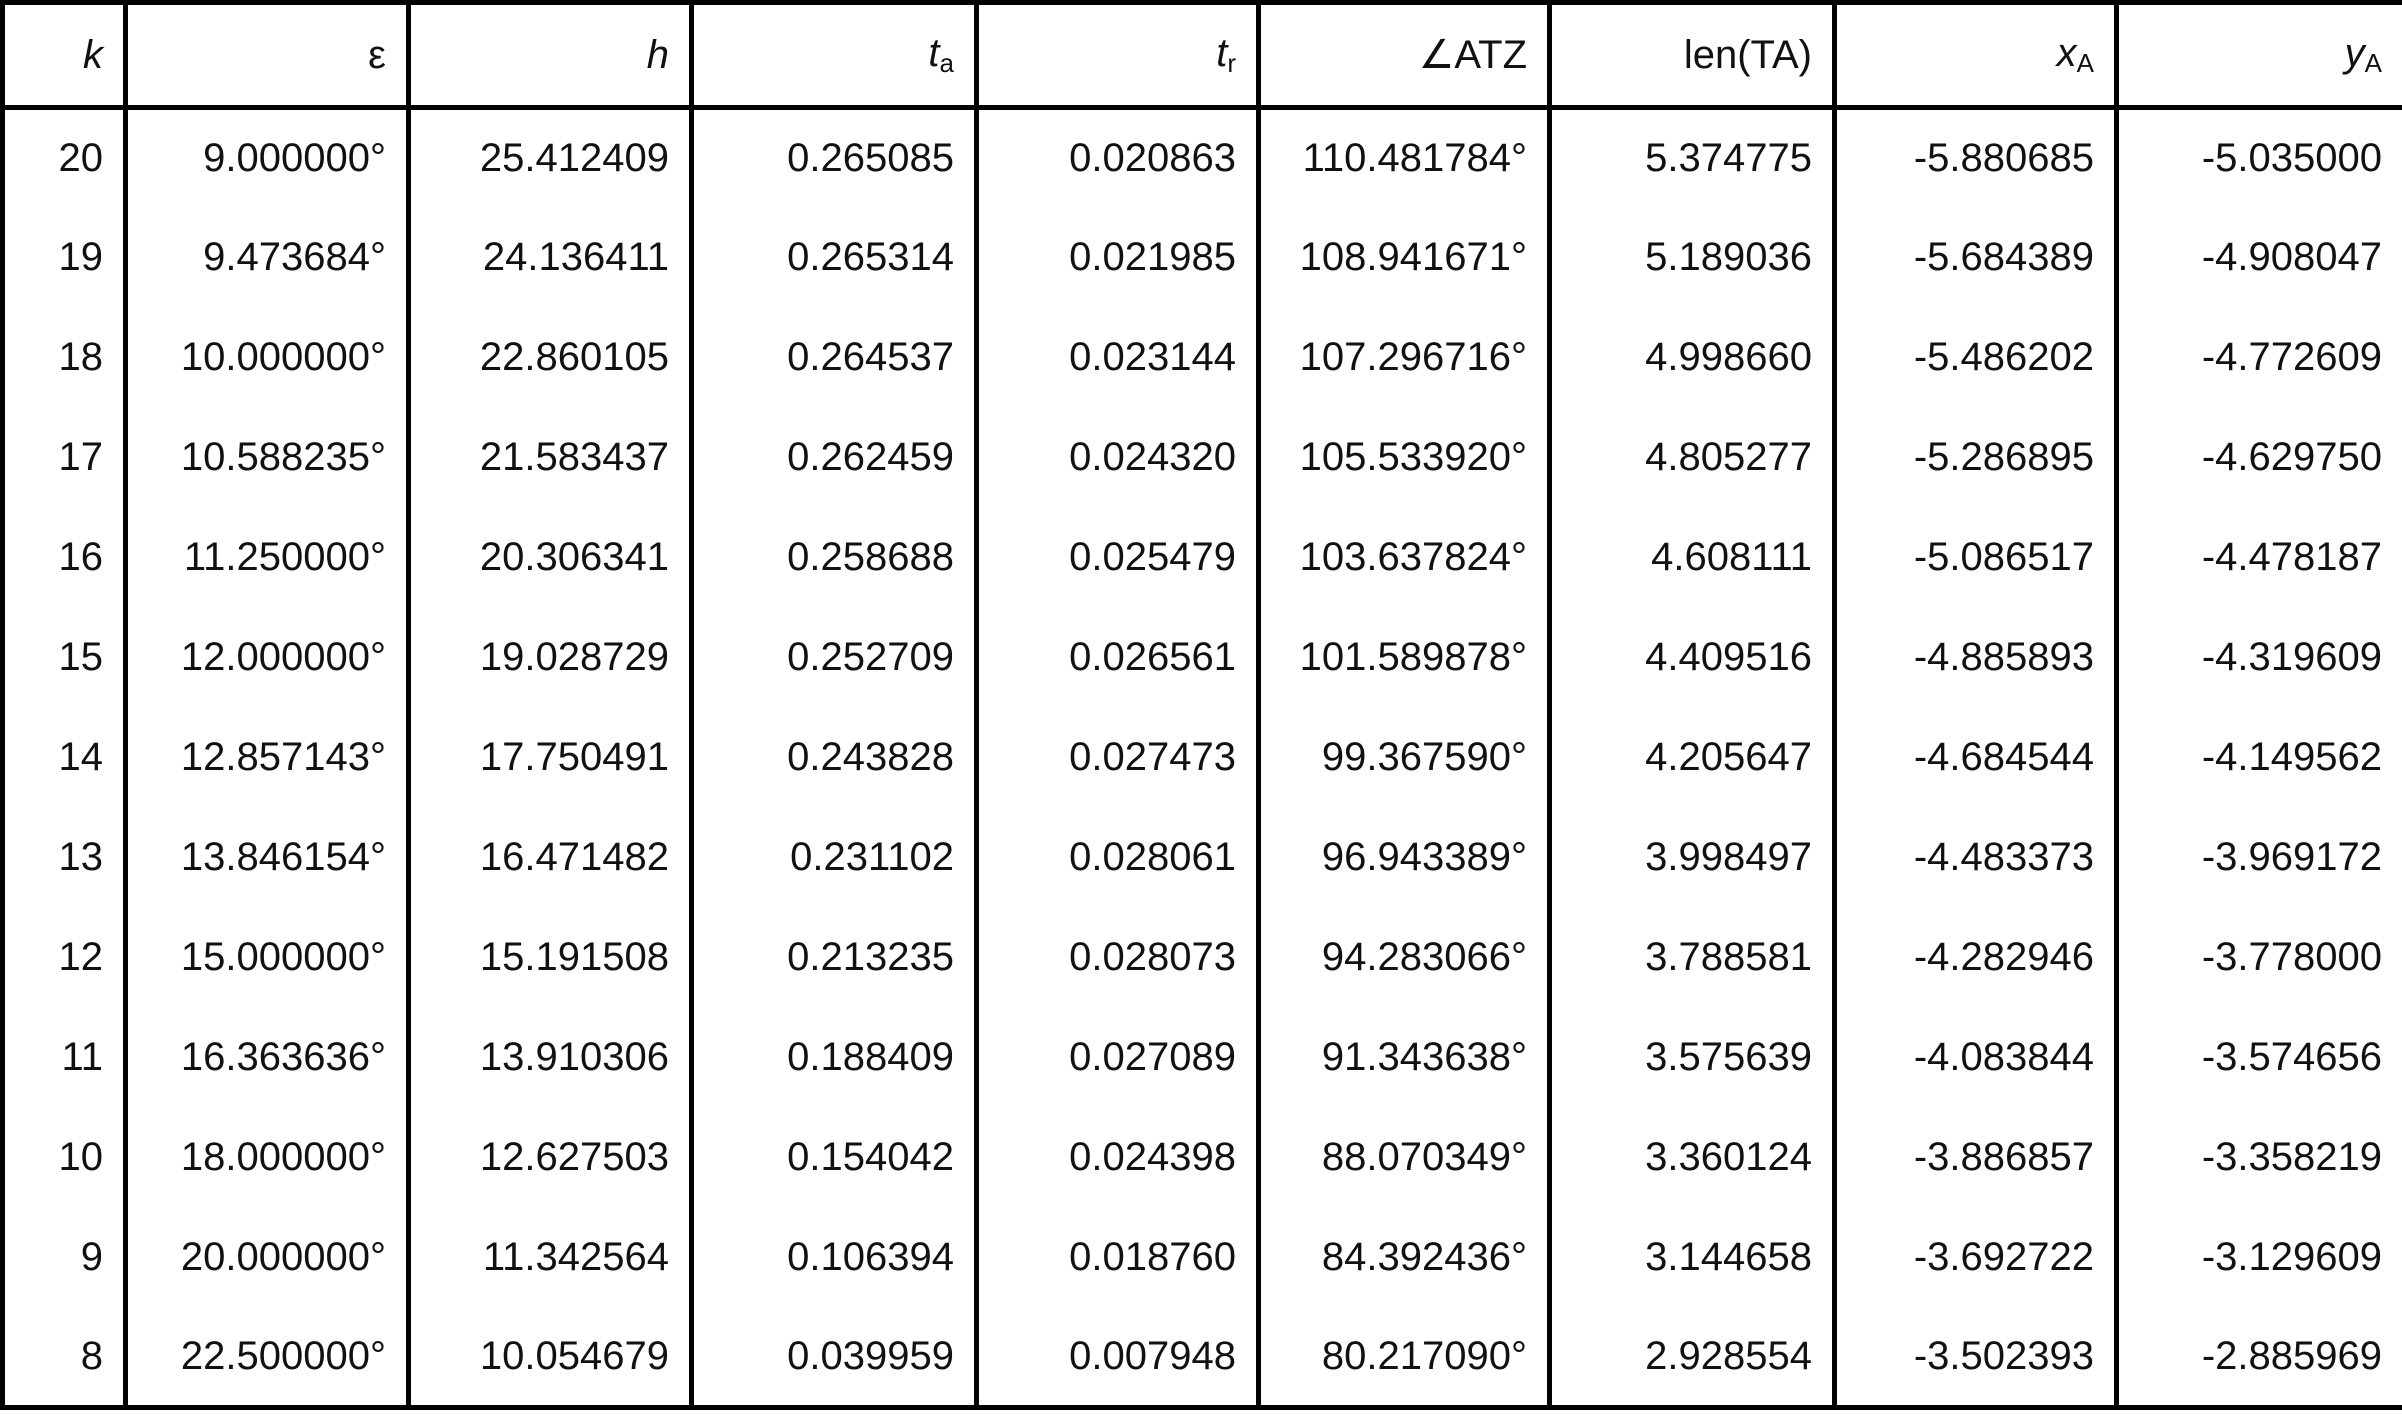  Describe the element at coordinates (1975, 55) in the screenshot. I see `header-cell: xA` at that location.